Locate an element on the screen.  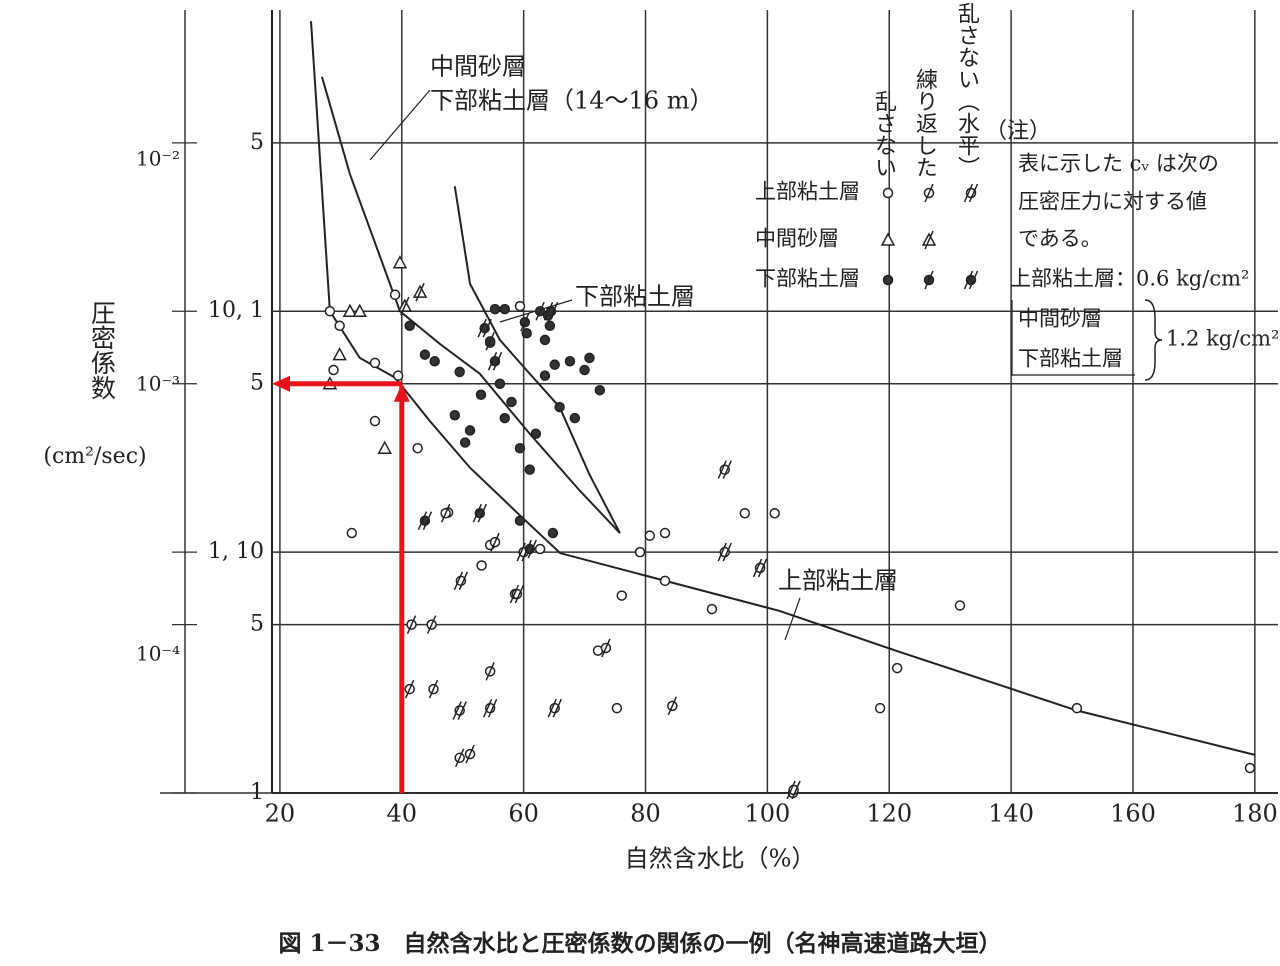
curve-label: 下部粘土層（14～16 m） is located at coordinates (571, 101).